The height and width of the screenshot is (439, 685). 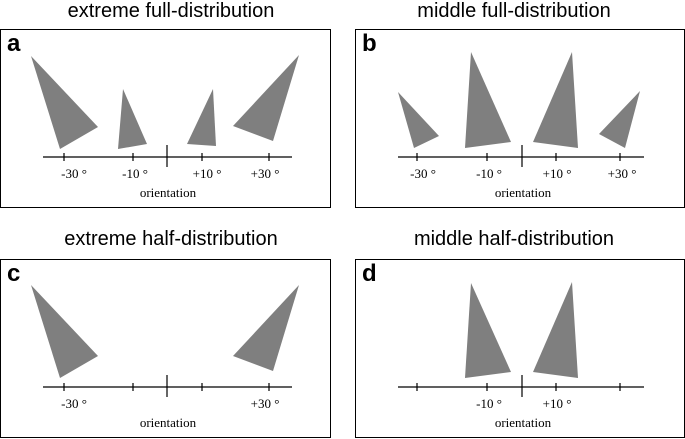 I want to click on title-c: extreme half-distribution, so click(x=171, y=239).